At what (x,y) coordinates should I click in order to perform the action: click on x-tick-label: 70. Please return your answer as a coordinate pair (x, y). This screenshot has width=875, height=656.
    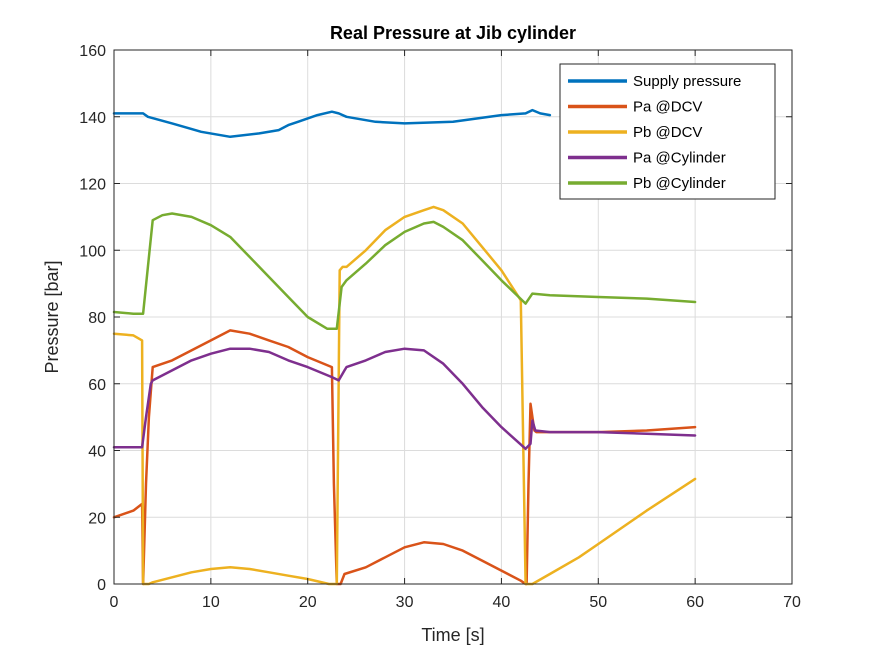
    Looking at the image, I should click on (792, 602).